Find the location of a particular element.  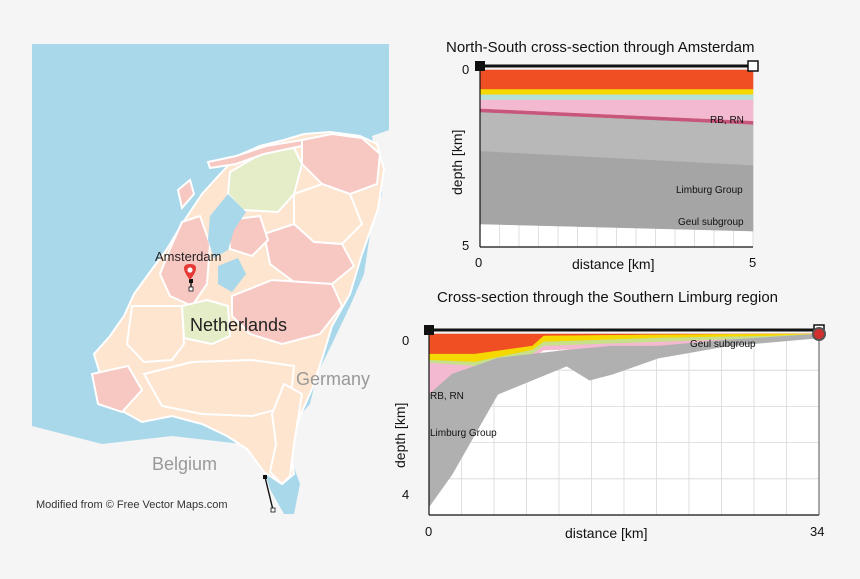

chart2-xtick-0: 0 is located at coordinates (429, 531).